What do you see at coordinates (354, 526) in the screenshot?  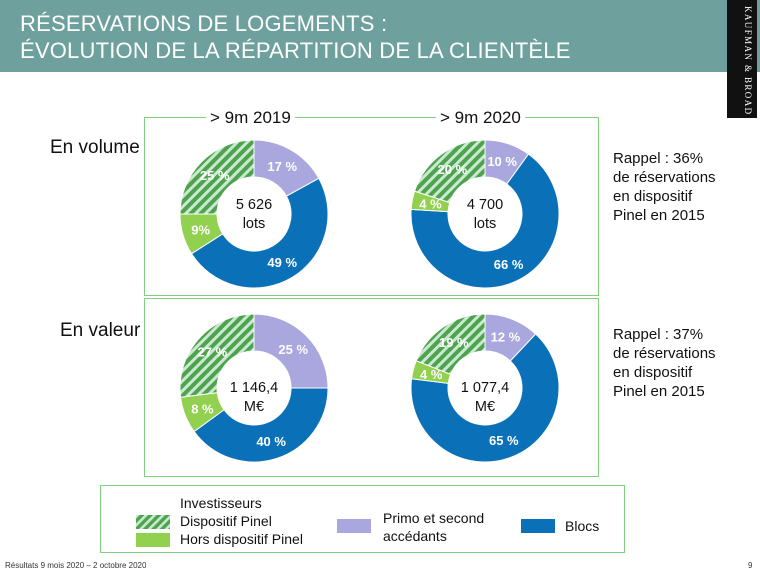 I see `legend-swatch-primo` at bounding box center [354, 526].